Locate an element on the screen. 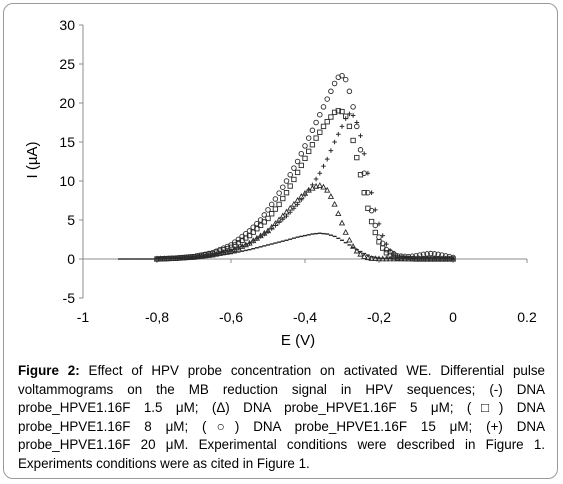  x-tick-label: -0,8 is located at coordinates (157, 317).